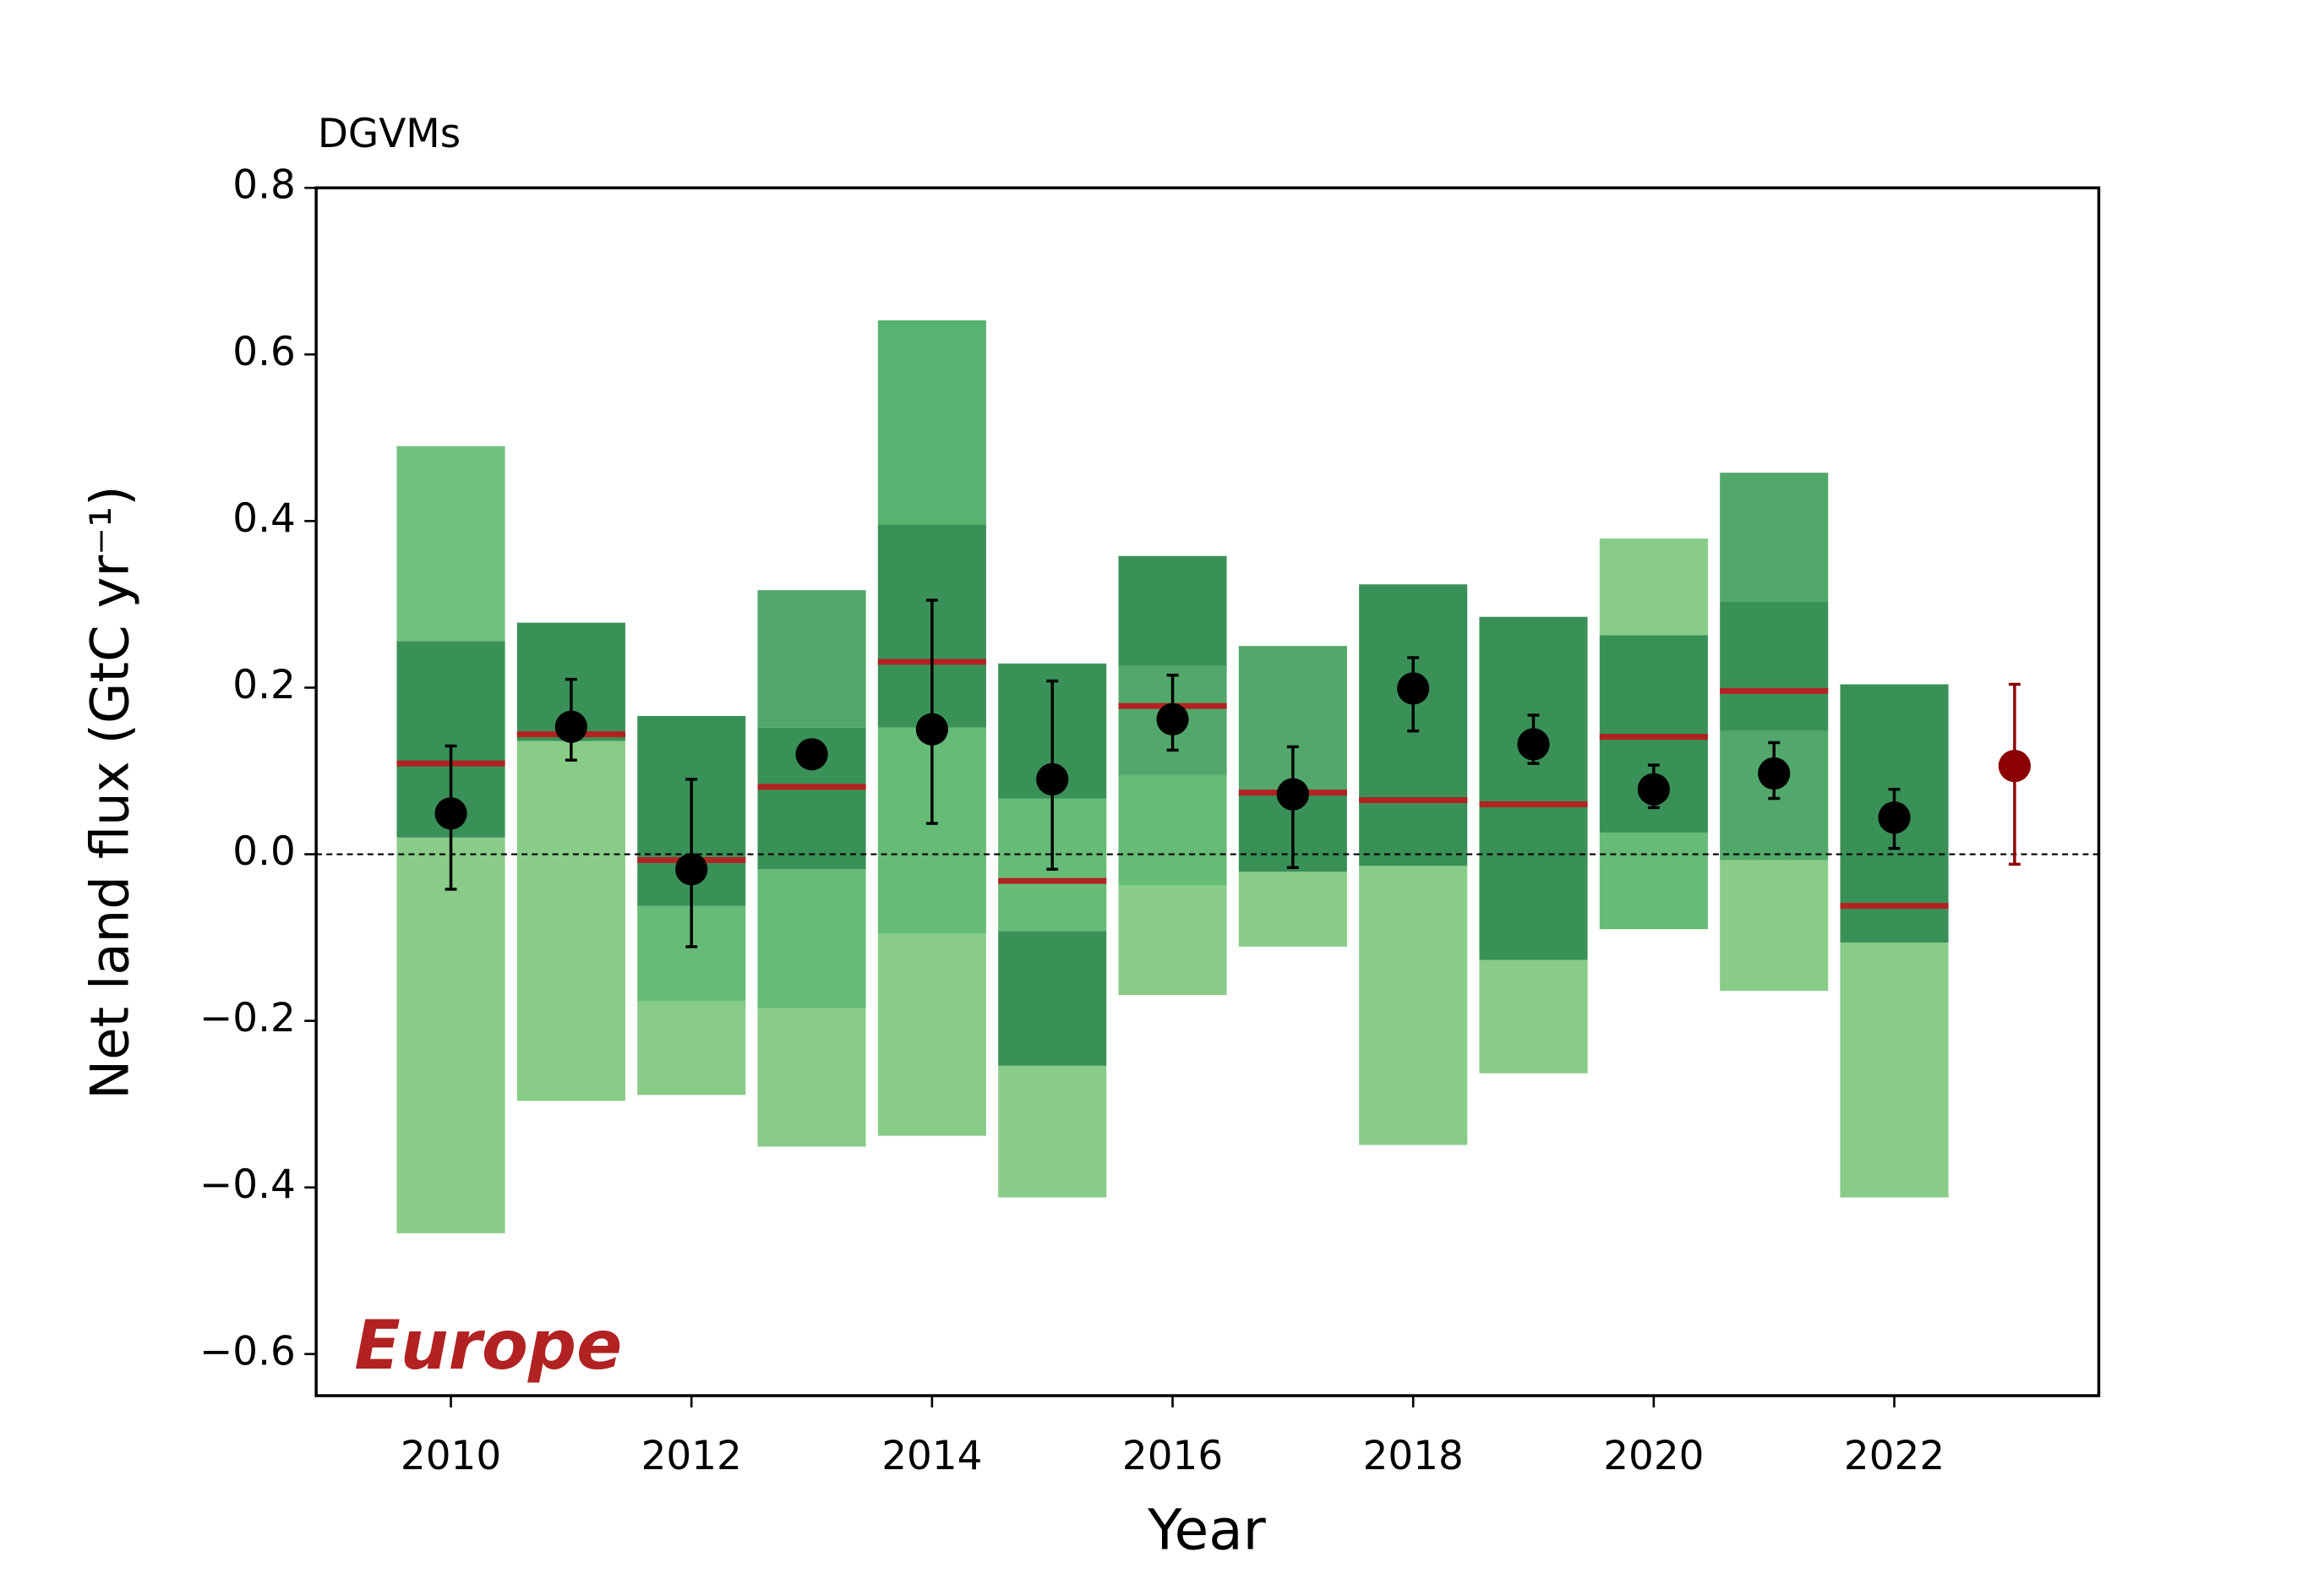 This screenshot has height=1585, width=2324. Describe the element at coordinates (264, 185) in the screenshot. I see `y-tick-label: 0.8` at that location.